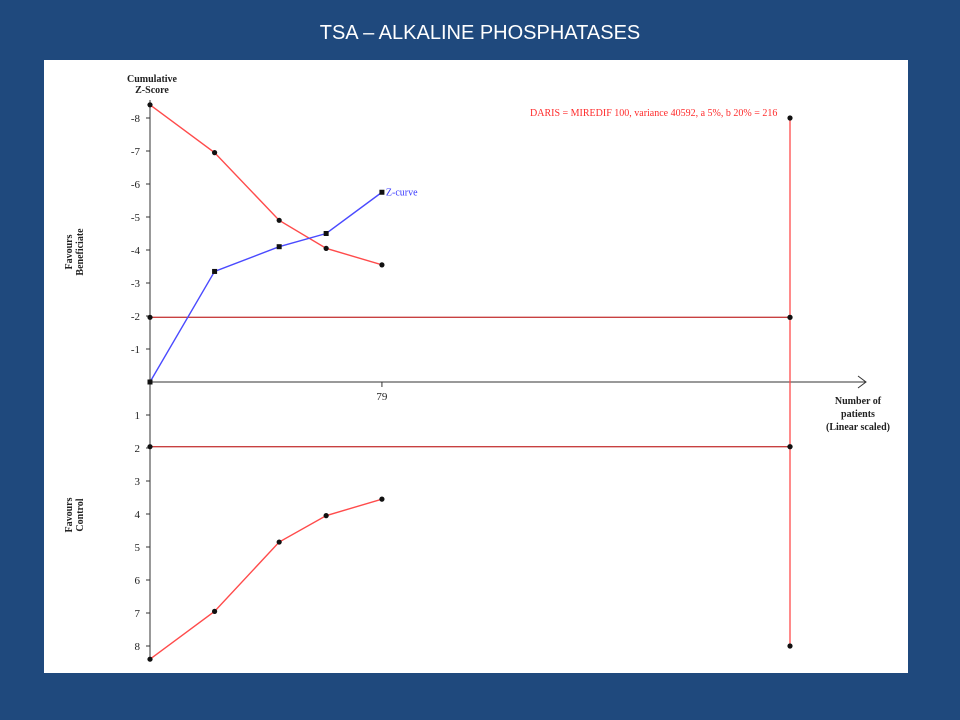 The width and height of the screenshot is (960, 720). What do you see at coordinates (69, 251) in the screenshot?
I see `favours-beneficiate-label-text: Favours` at bounding box center [69, 251].